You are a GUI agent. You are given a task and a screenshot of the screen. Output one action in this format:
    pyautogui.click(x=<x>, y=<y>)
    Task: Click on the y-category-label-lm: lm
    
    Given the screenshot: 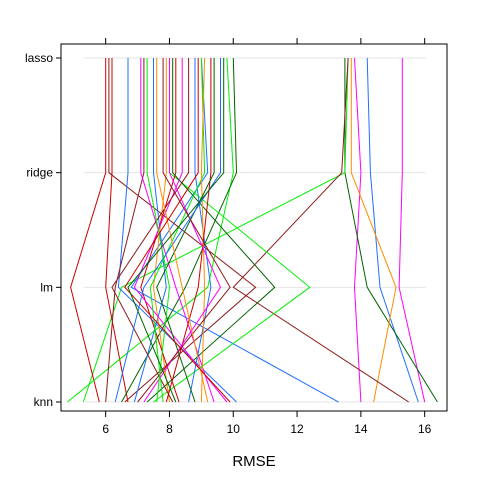 What is the action you would take?
    pyautogui.click(x=46, y=287)
    